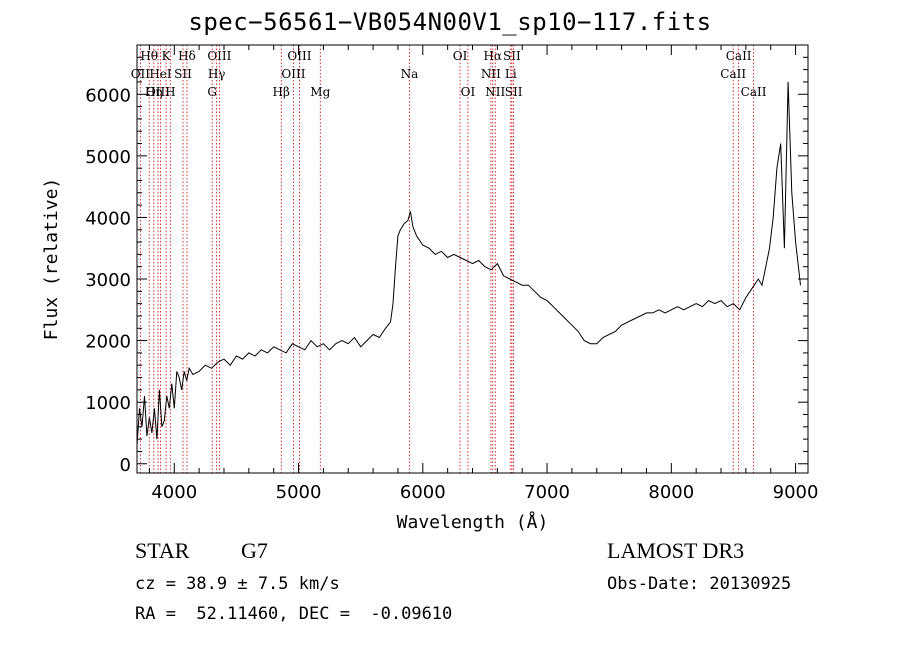  Describe the element at coordinates (281, 92) in the screenshot. I see `spectral-line-label: Hβ` at that location.